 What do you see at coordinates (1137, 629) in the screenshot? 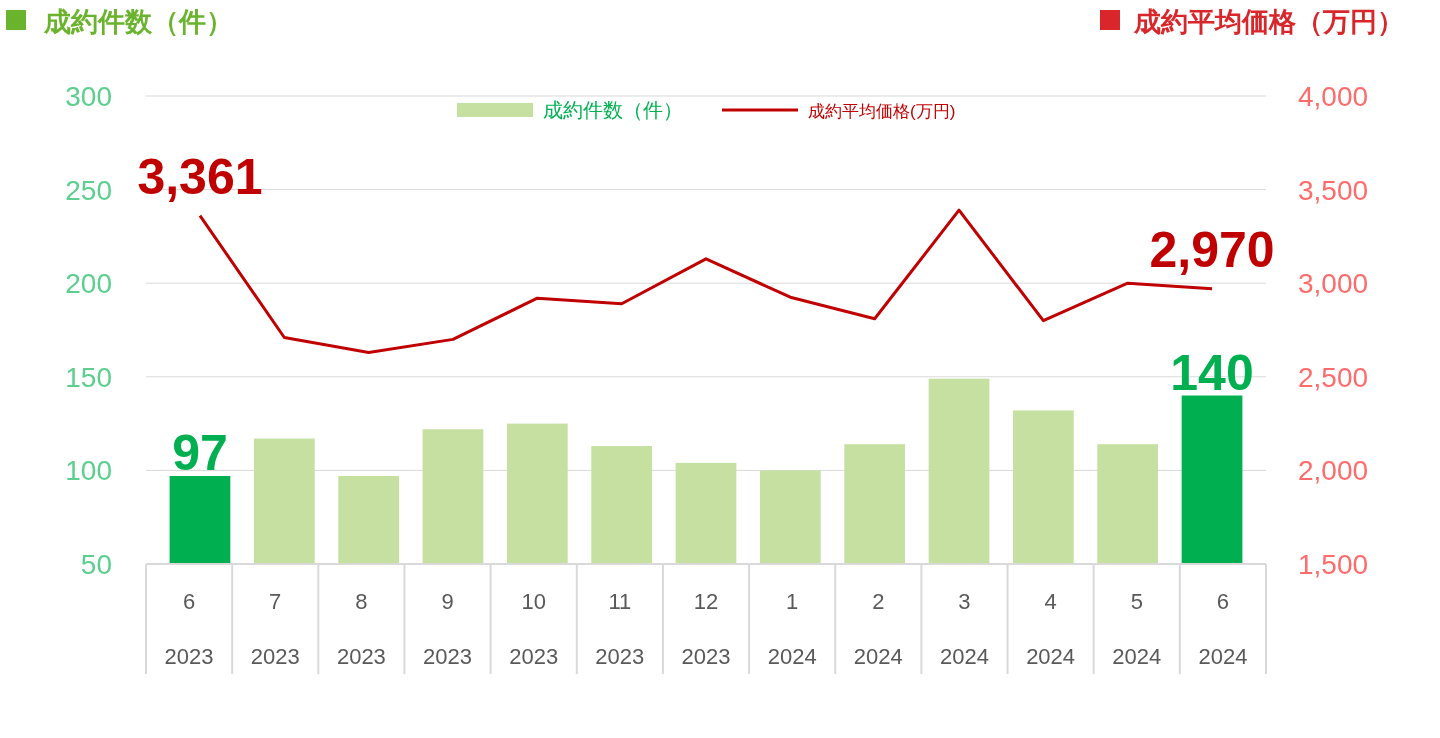
I see `category-label: 5 2024` at bounding box center [1137, 629].